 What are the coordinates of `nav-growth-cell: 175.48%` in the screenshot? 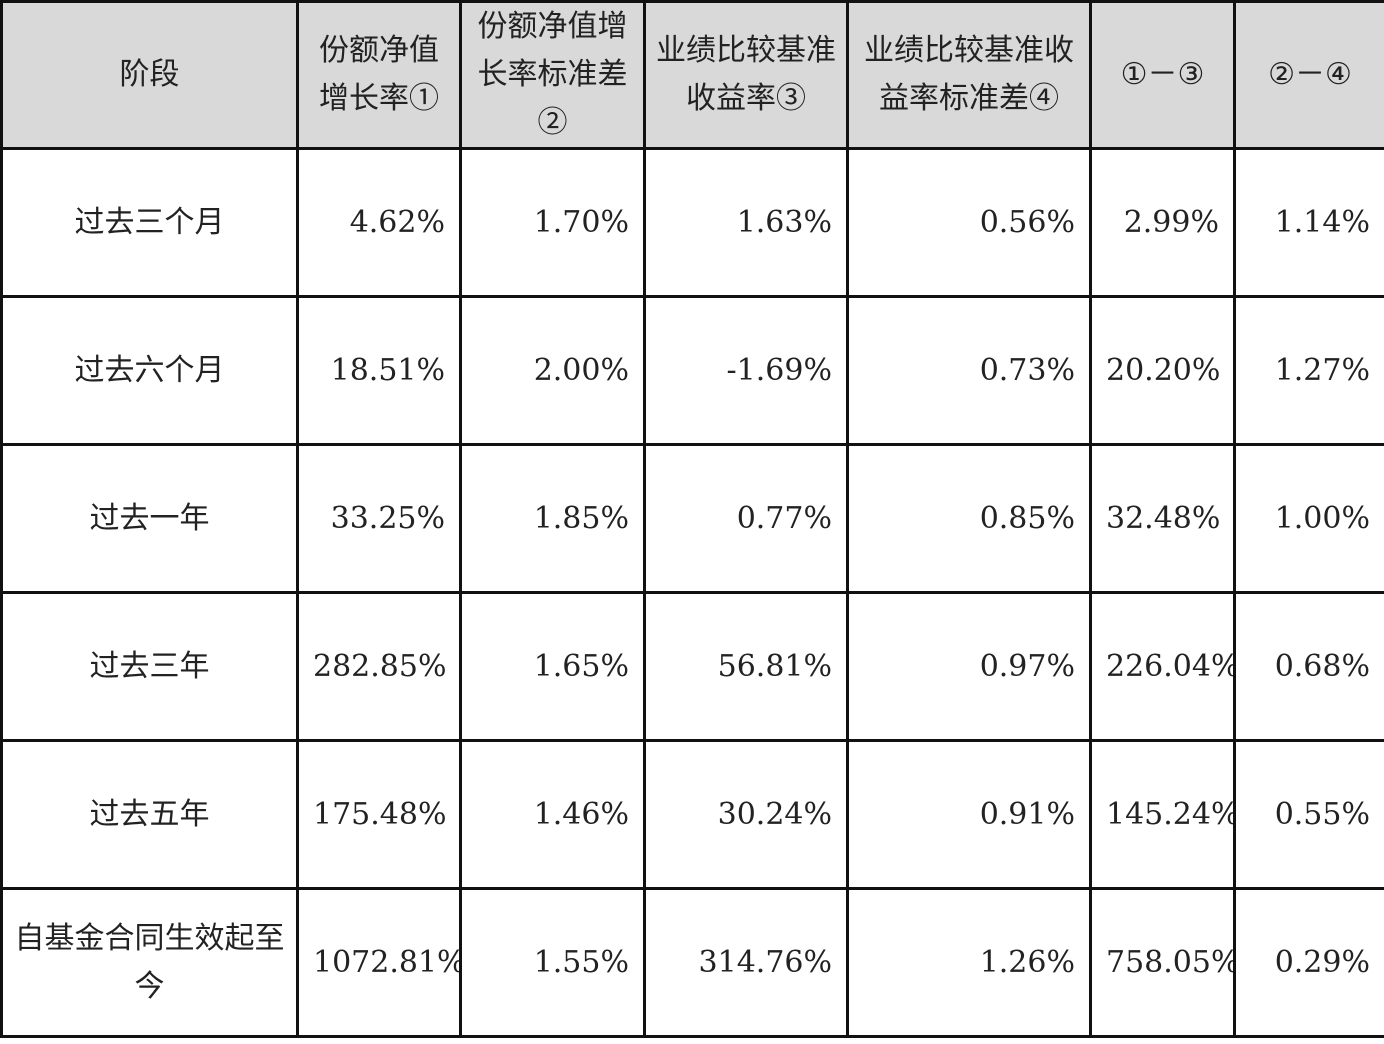 It's located at (379, 814).